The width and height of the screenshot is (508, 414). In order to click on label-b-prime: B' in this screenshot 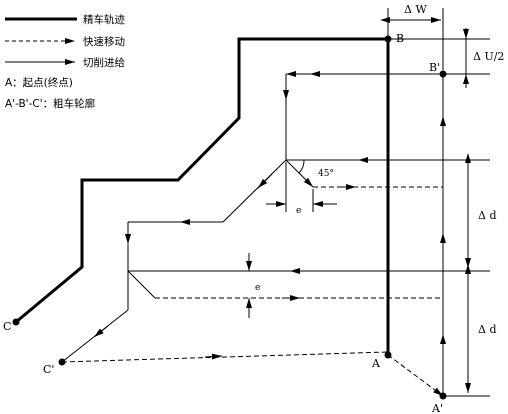, I will do `click(434, 67)`.